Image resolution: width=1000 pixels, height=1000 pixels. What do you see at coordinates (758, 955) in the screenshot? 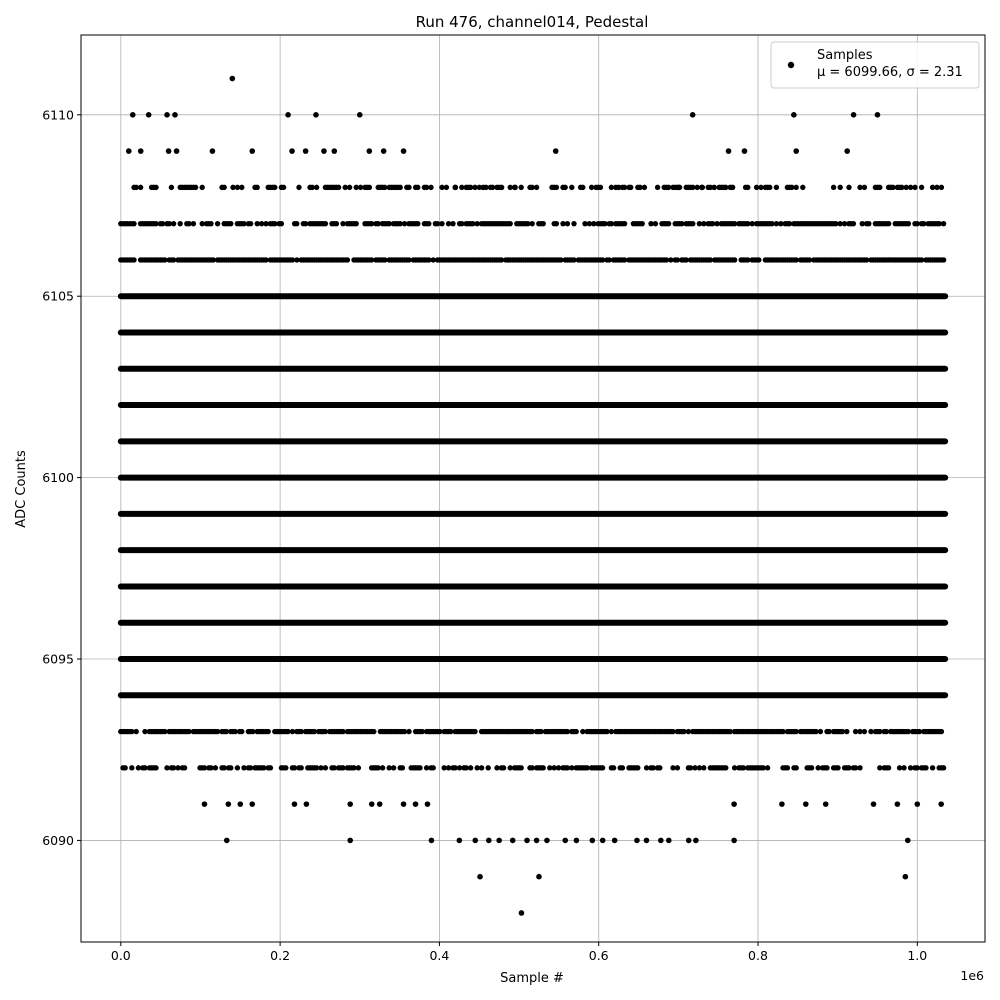
I see `x-tick-label: 0.8` at bounding box center [758, 955].